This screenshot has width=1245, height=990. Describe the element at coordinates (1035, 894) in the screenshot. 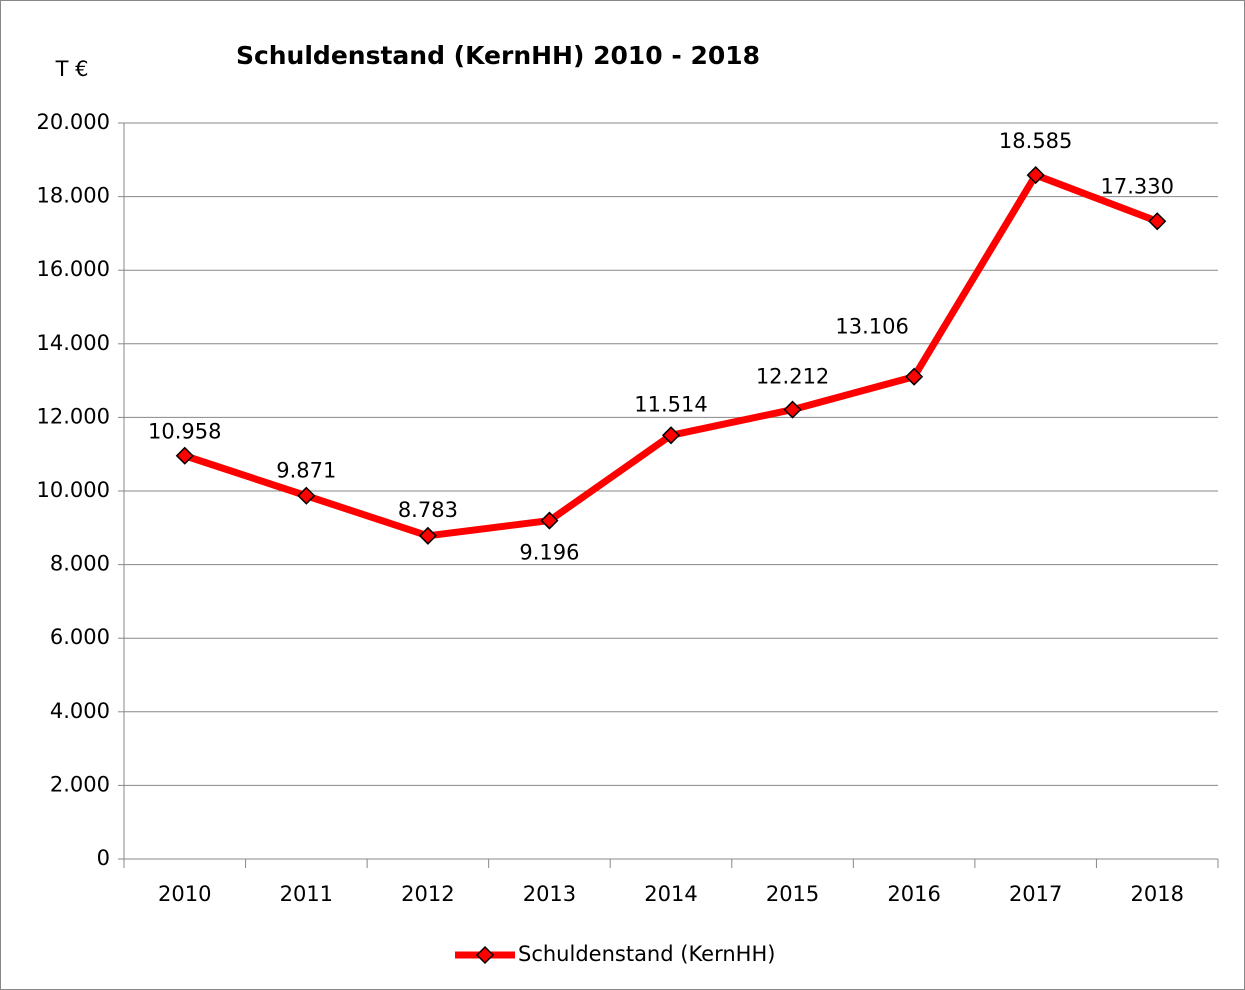

I see `x-tick-label: 2017` at that location.